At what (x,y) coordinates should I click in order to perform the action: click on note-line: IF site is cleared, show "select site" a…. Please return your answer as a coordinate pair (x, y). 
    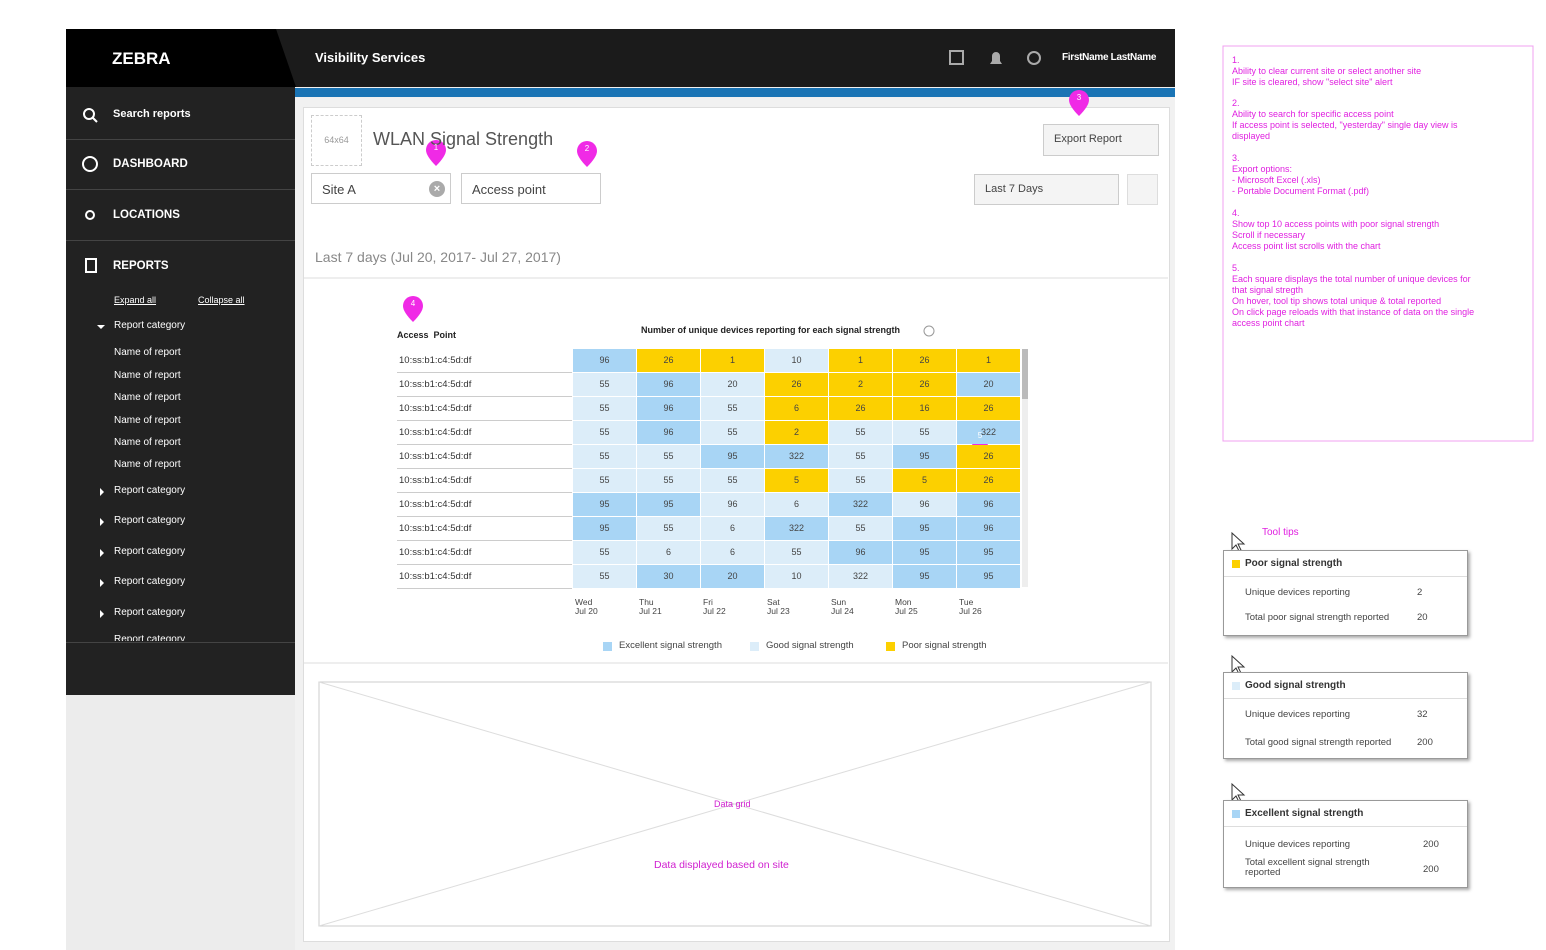
    Looking at the image, I should click on (1312, 82).